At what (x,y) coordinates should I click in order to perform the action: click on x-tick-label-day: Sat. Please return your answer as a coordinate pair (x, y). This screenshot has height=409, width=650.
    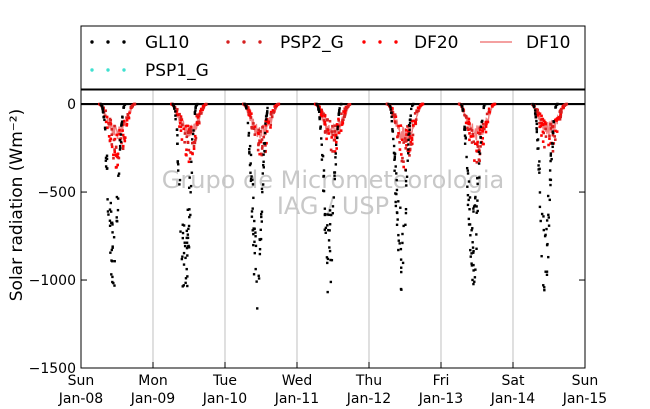
    Looking at the image, I should click on (513, 381).